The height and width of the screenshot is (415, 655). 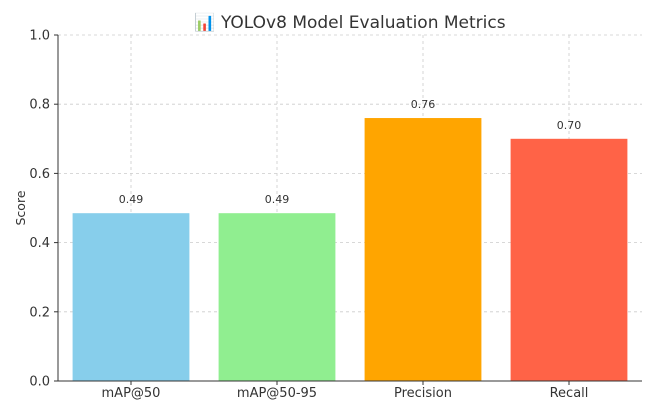 What do you see at coordinates (131, 393) in the screenshot?
I see `x-tick-label: mAP@50` at bounding box center [131, 393].